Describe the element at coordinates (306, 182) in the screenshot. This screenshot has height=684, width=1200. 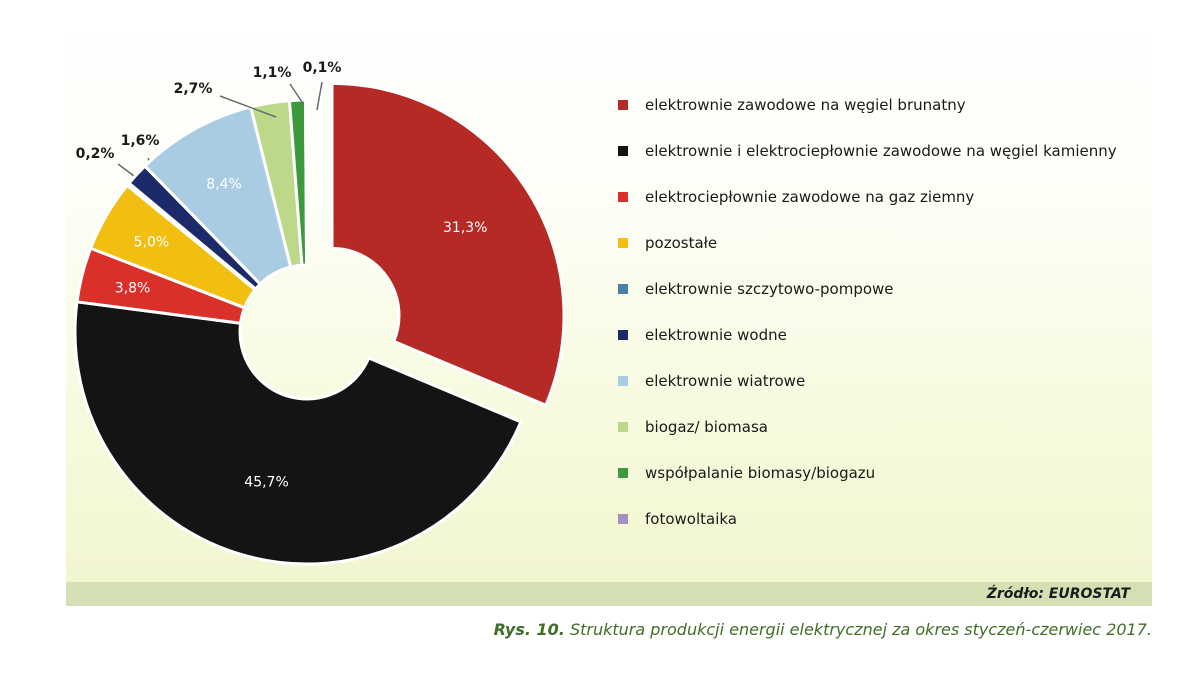
I see `slice-fotowoltaika` at that location.